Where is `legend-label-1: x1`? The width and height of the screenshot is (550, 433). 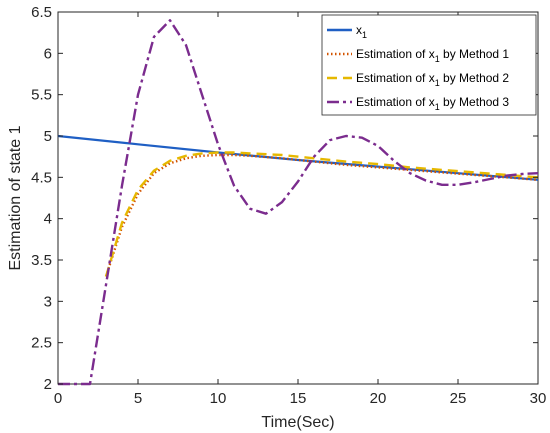
legend-label-1: x1 is located at coordinates (361, 31).